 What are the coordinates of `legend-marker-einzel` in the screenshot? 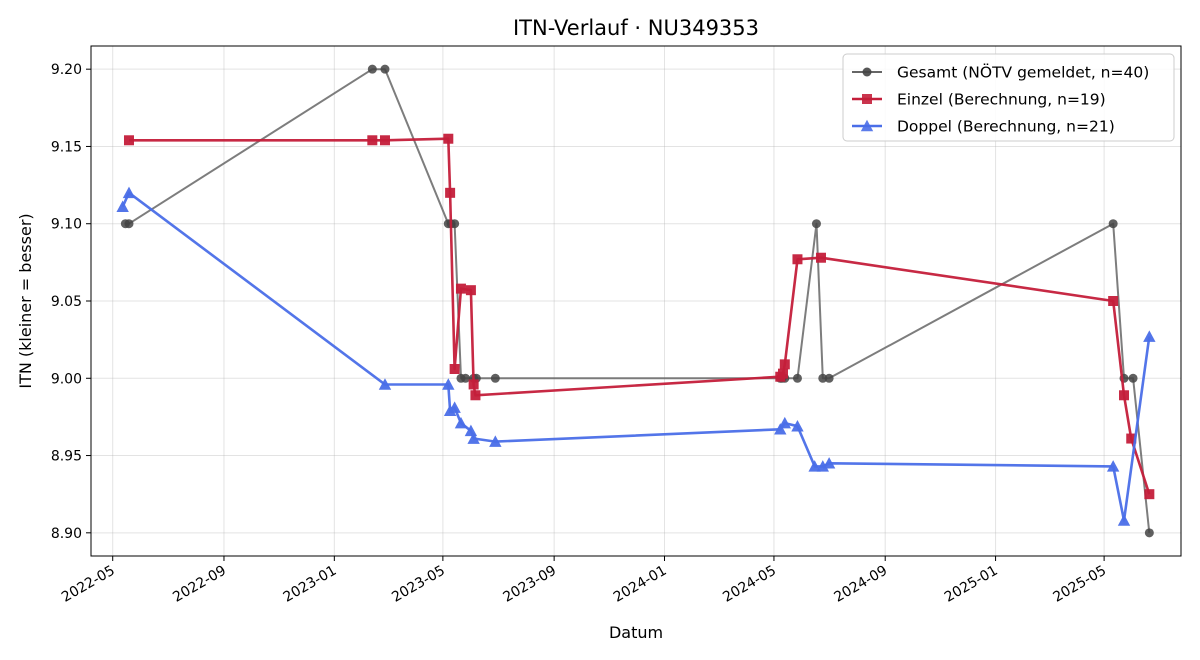 It's located at (867, 99).